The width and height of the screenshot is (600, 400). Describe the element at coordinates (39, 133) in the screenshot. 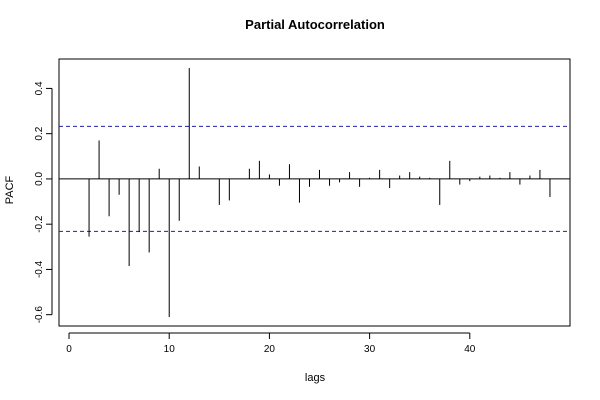

I see `y-tick-label: 0.2` at that location.